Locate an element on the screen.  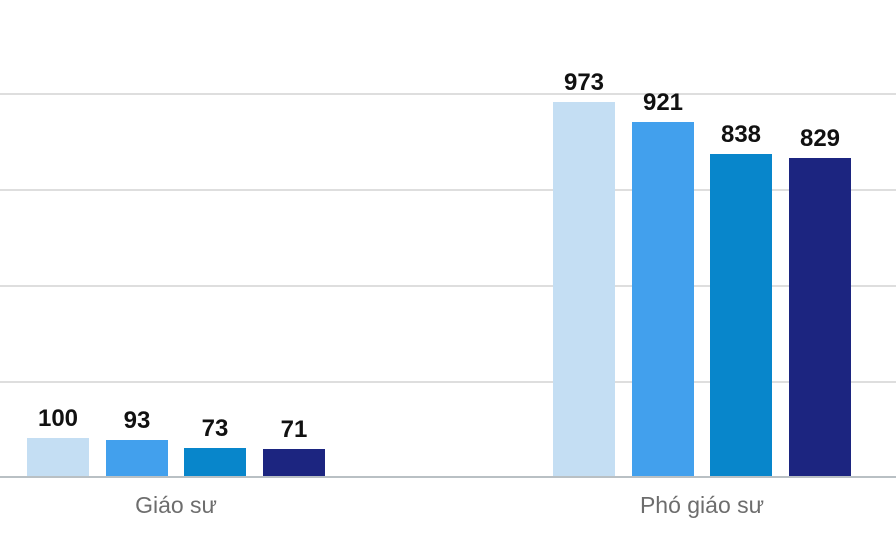
bar-value-label: 838 is located at coordinates (741, 134).